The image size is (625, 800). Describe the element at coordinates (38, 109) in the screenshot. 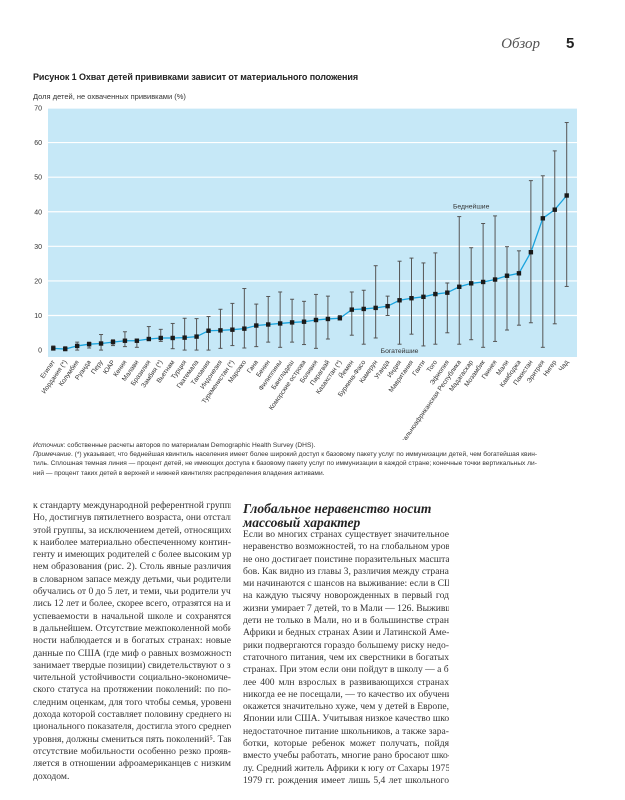

I see `y-tick-label: 70` at that location.